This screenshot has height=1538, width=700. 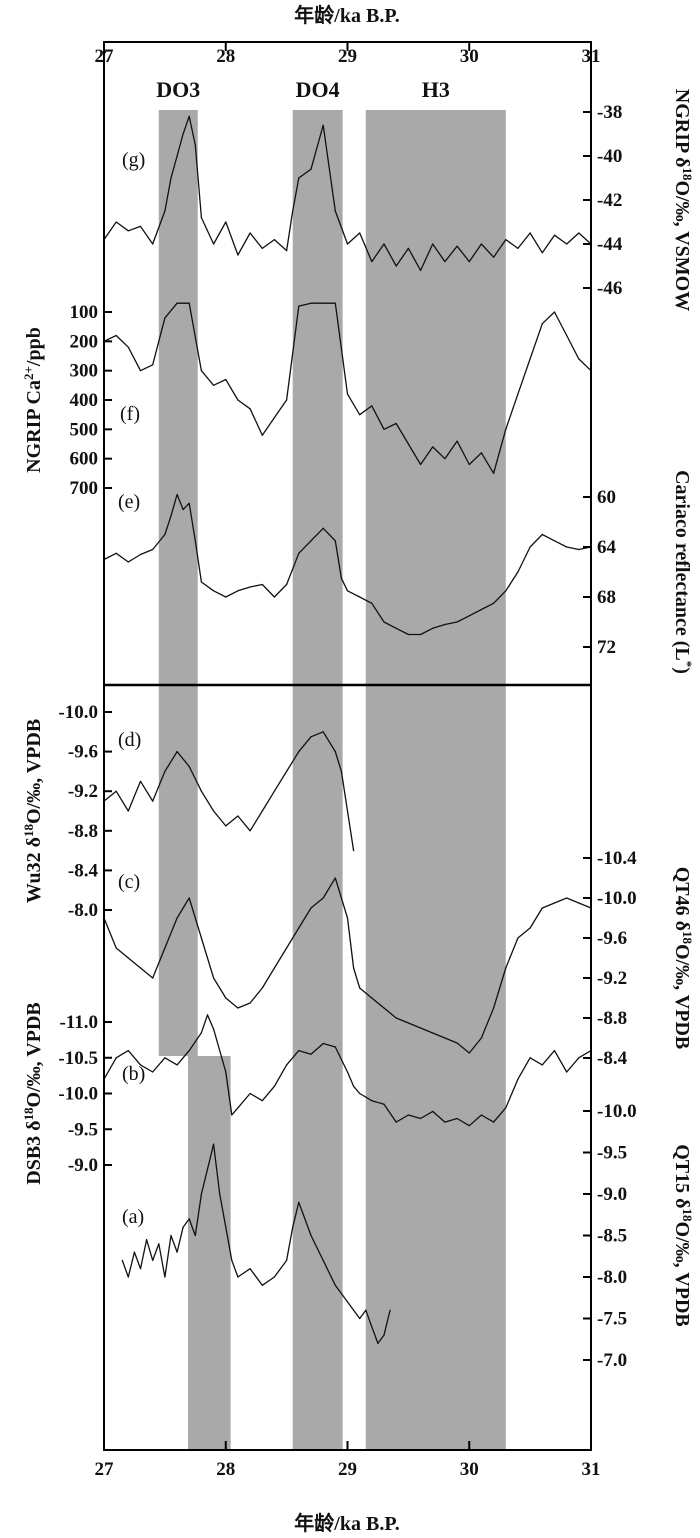 I want to click on panel-tag-d: (d), so click(x=129, y=740).